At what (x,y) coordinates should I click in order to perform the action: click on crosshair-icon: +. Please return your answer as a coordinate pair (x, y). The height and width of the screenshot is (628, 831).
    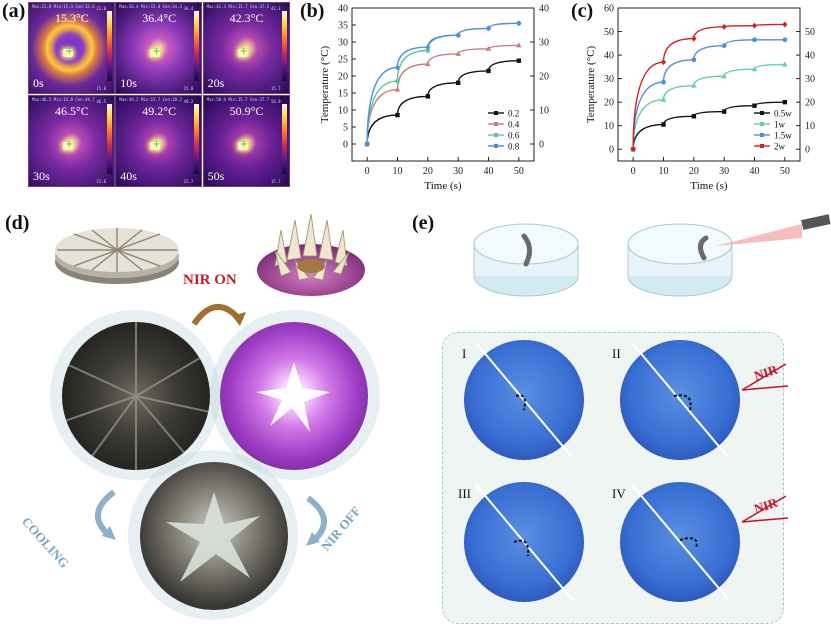
    Looking at the image, I should click on (243, 51).